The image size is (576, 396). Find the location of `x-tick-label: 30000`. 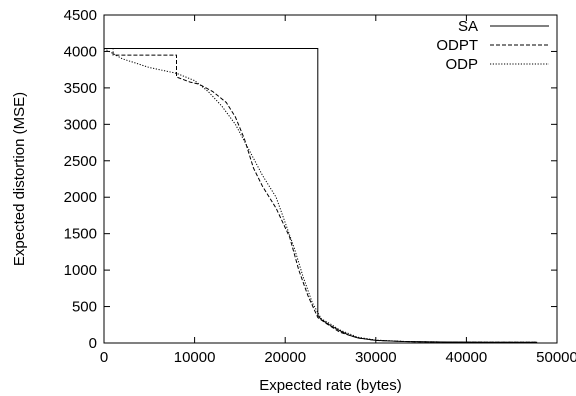

x-tick-label: 30000 is located at coordinates (376, 357).